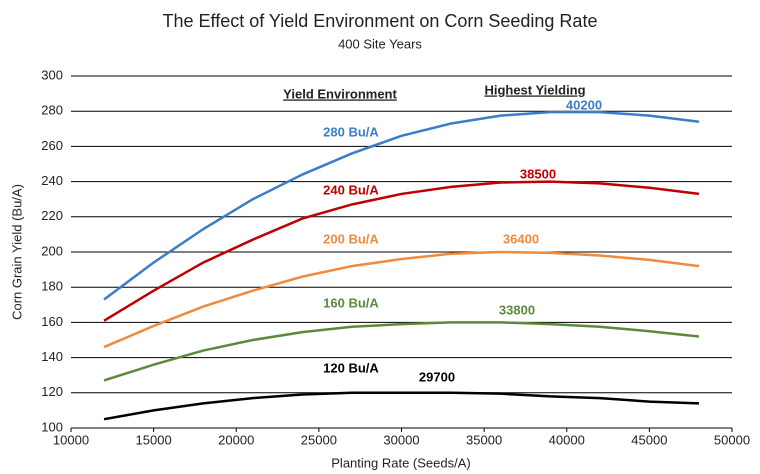  What do you see at coordinates (52, 426) in the screenshot?
I see `y-tick-label: 100` at bounding box center [52, 426].